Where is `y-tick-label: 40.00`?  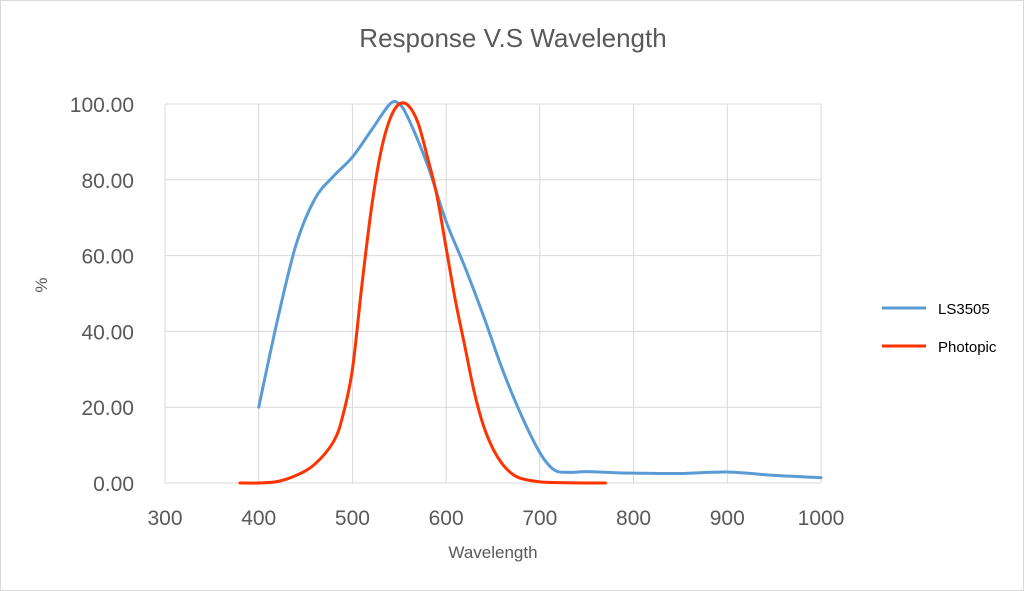 y-tick-label: 40.00 is located at coordinates (107, 332).